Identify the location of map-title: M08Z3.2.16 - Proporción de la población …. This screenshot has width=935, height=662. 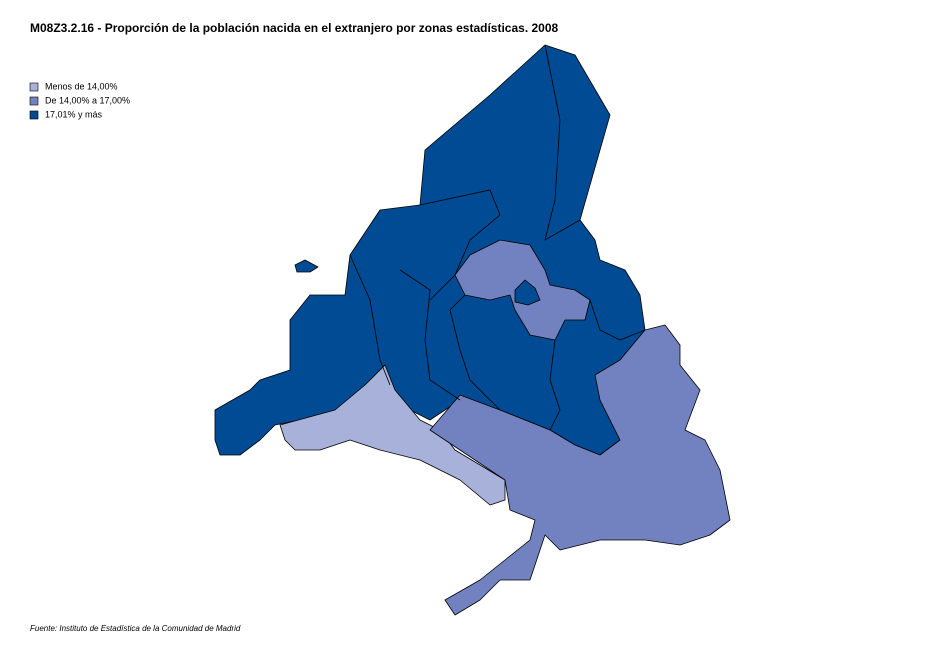
(294, 28).